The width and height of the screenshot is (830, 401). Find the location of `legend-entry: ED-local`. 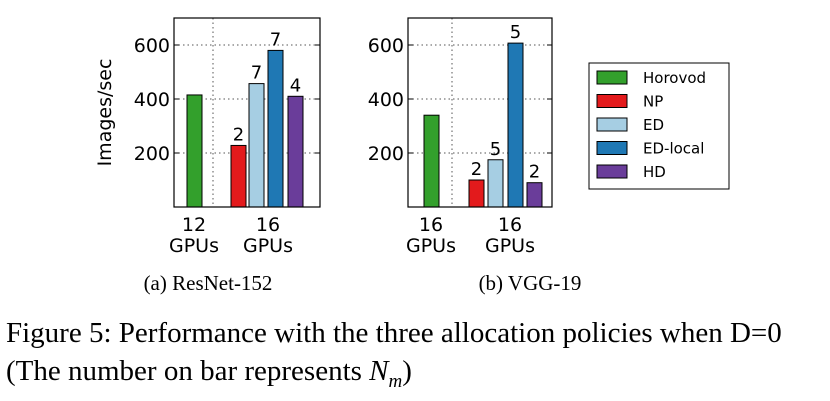

legend-entry: ED-local is located at coordinates (673, 149).